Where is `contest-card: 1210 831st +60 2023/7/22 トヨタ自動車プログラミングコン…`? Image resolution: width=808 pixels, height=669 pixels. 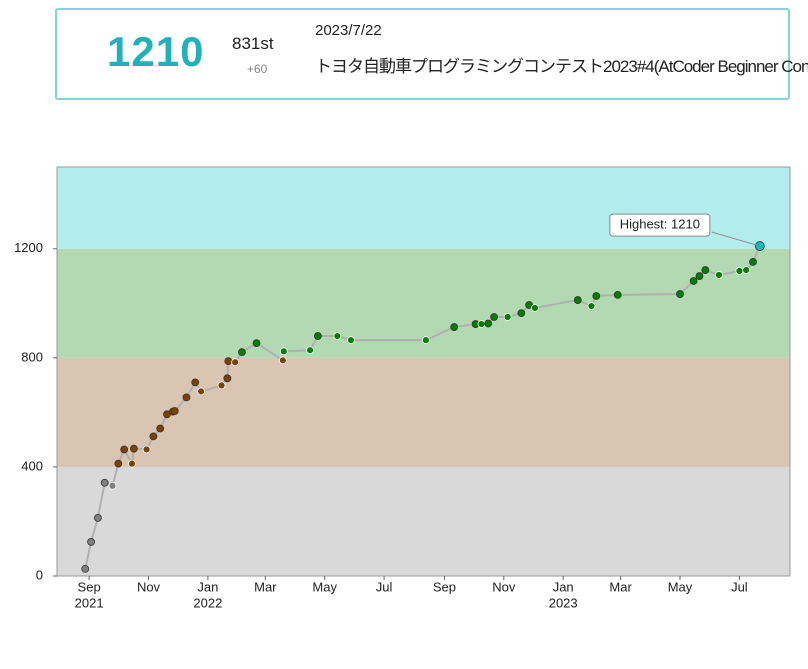
contest-card: 1210 831st +60 2023/7/22 トヨタ自動車プログラミングコン… is located at coordinates (431, 54).